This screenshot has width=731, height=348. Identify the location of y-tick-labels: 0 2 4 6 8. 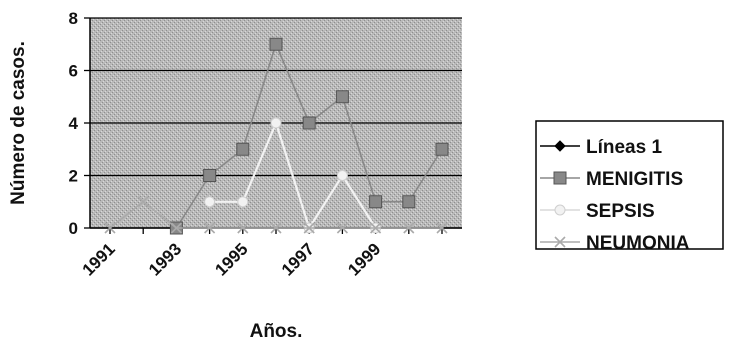
(74, 123).